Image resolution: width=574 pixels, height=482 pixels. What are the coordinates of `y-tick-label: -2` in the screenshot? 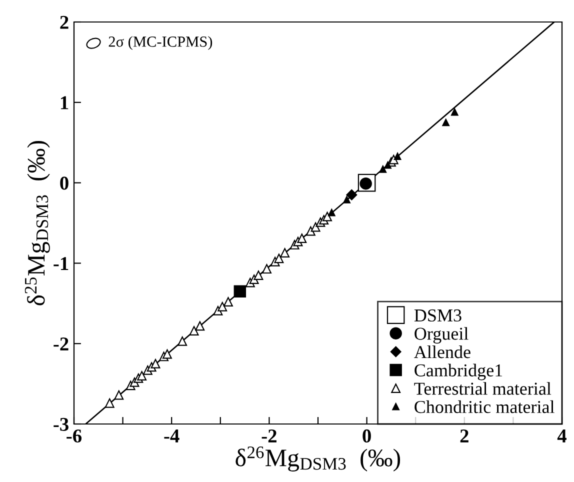 It's located at (61, 343).